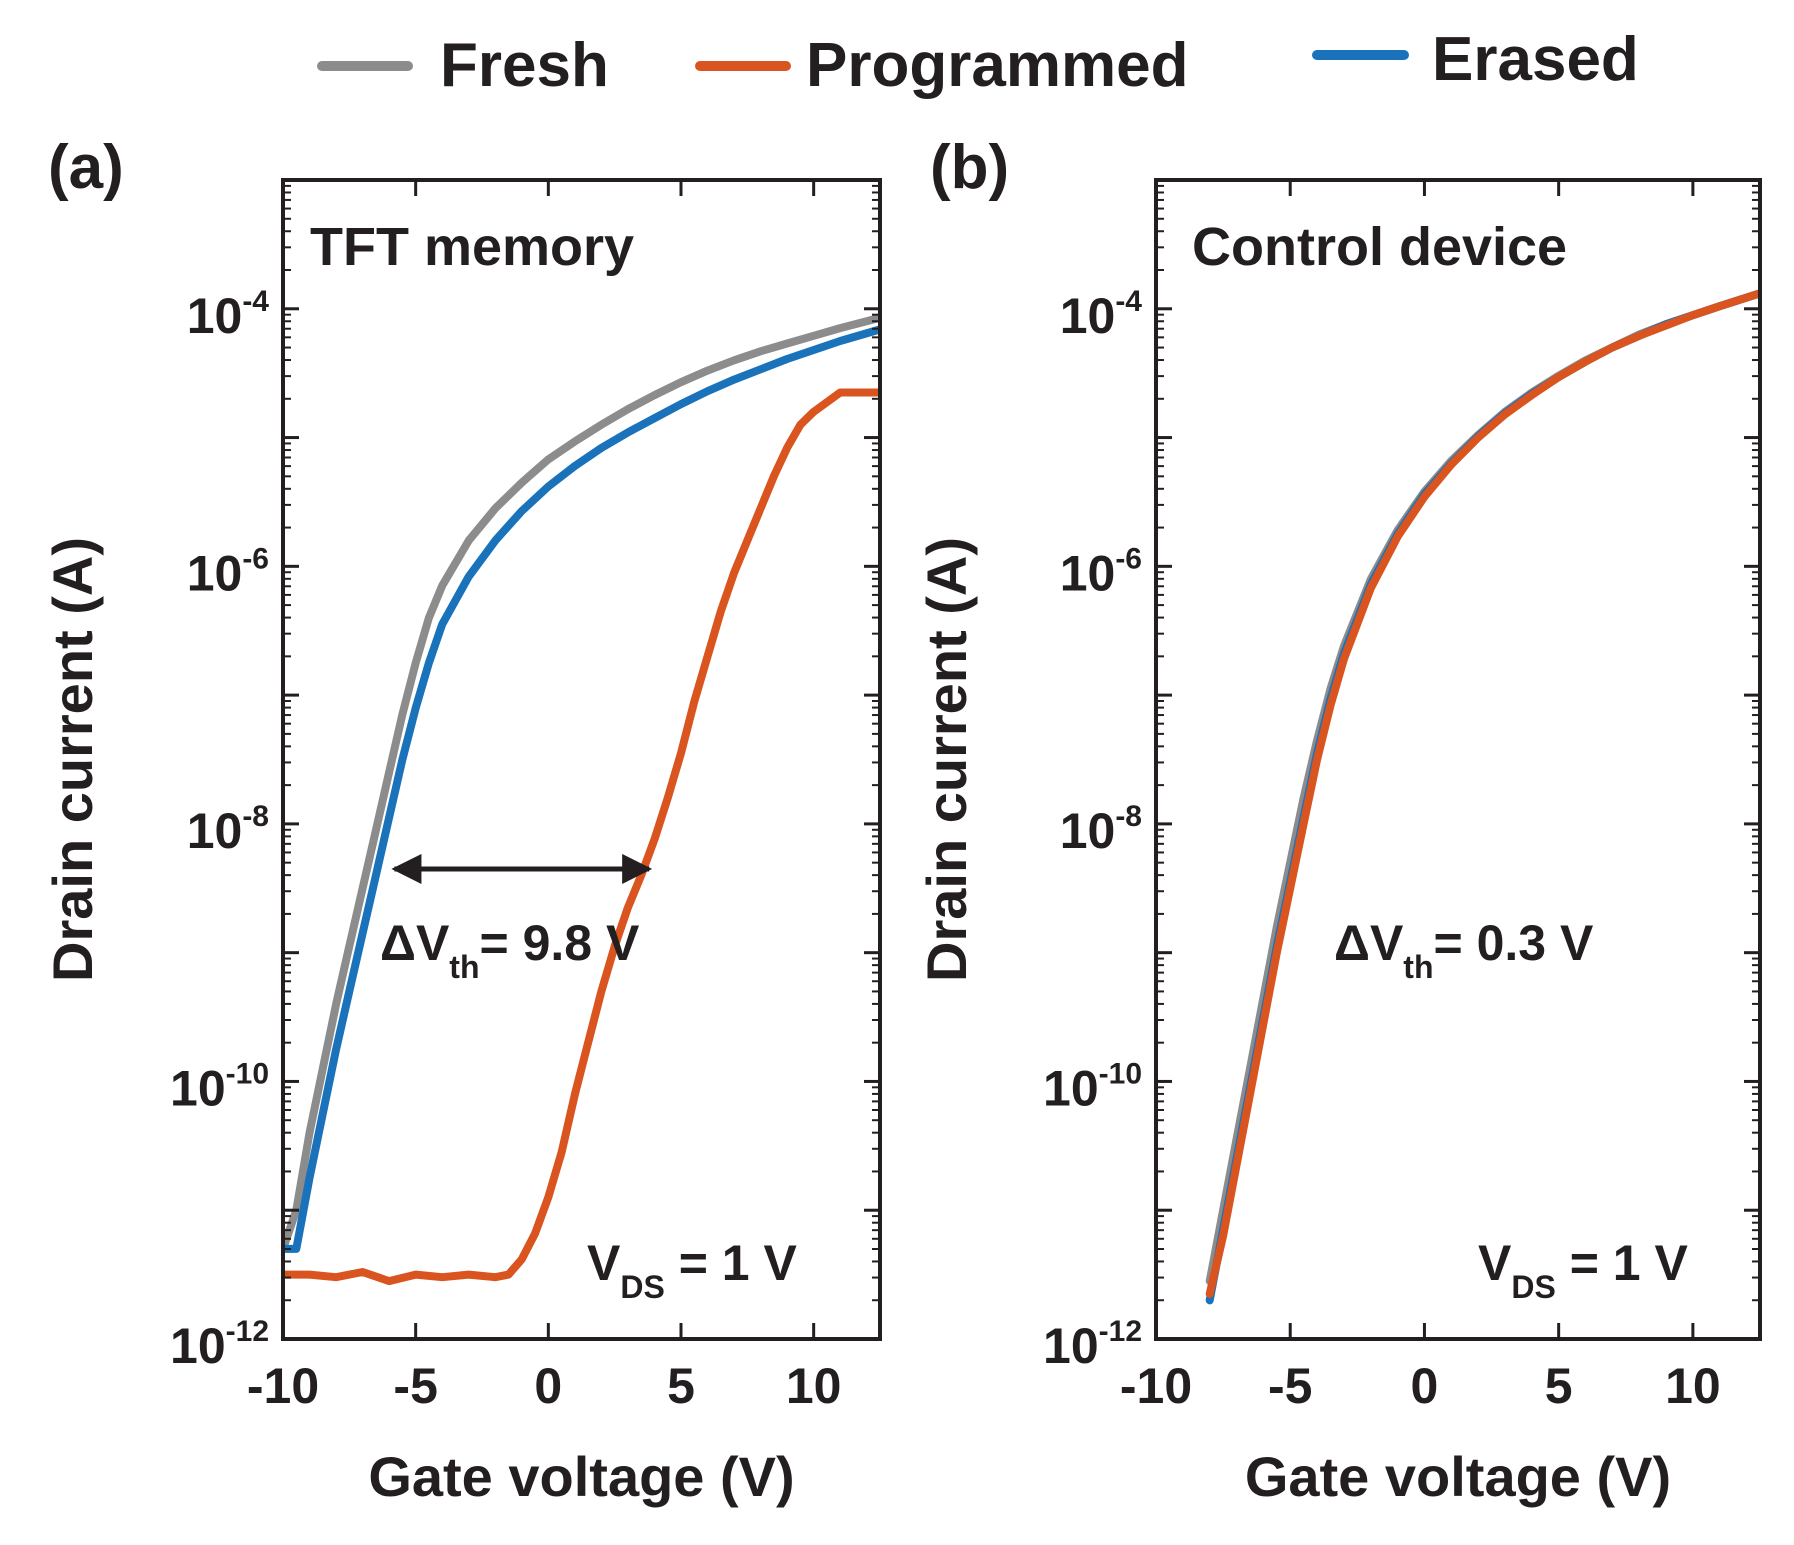  Describe the element at coordinates (969, 167) in the screenshot. I see `panel-label: (b)` at that location.